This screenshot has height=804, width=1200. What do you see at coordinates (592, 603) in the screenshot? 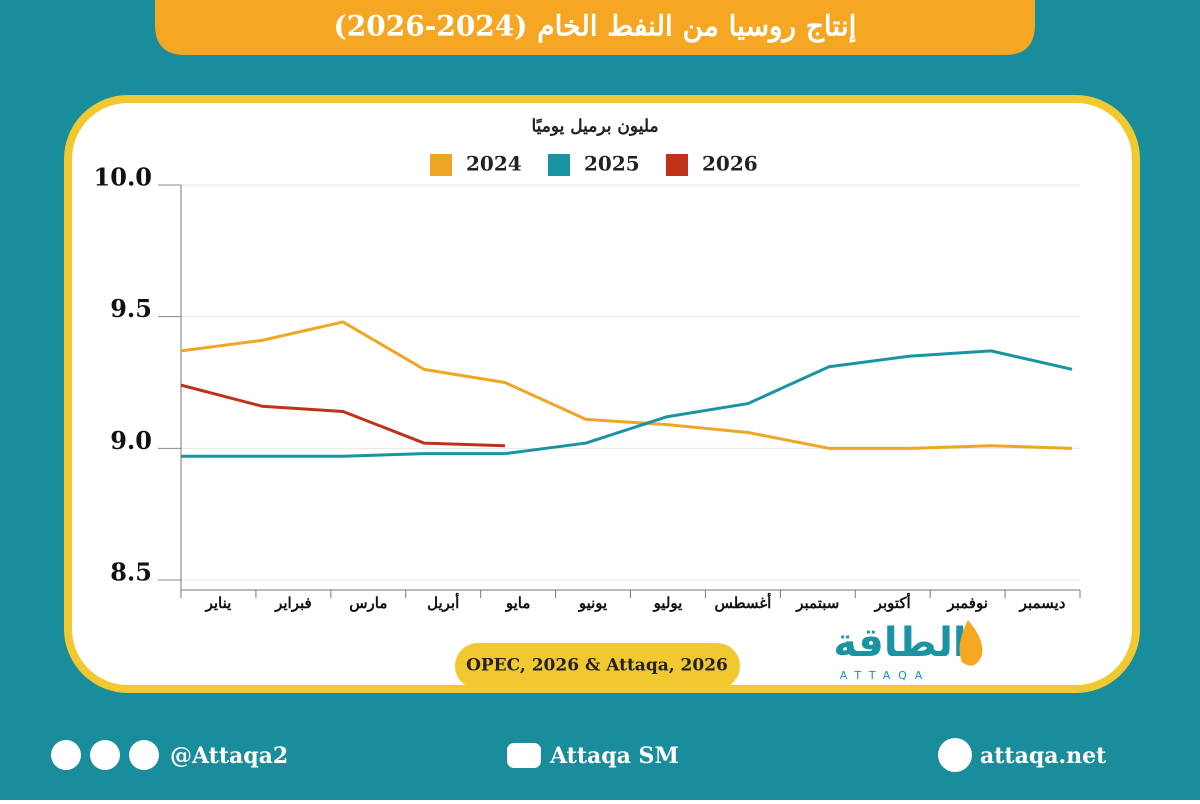
I see `x-tick-label: يونيو` at bounding box center [592, 603].